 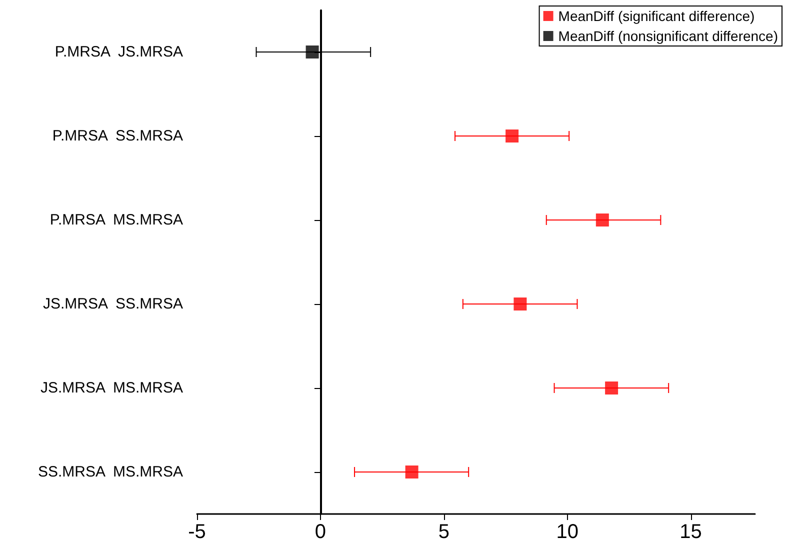 What do you see at coordinates (118, 52) in the screenshot?
I see `y-tick-label: P.MRSA JS.MRSA` at bounding box center [118, 52].